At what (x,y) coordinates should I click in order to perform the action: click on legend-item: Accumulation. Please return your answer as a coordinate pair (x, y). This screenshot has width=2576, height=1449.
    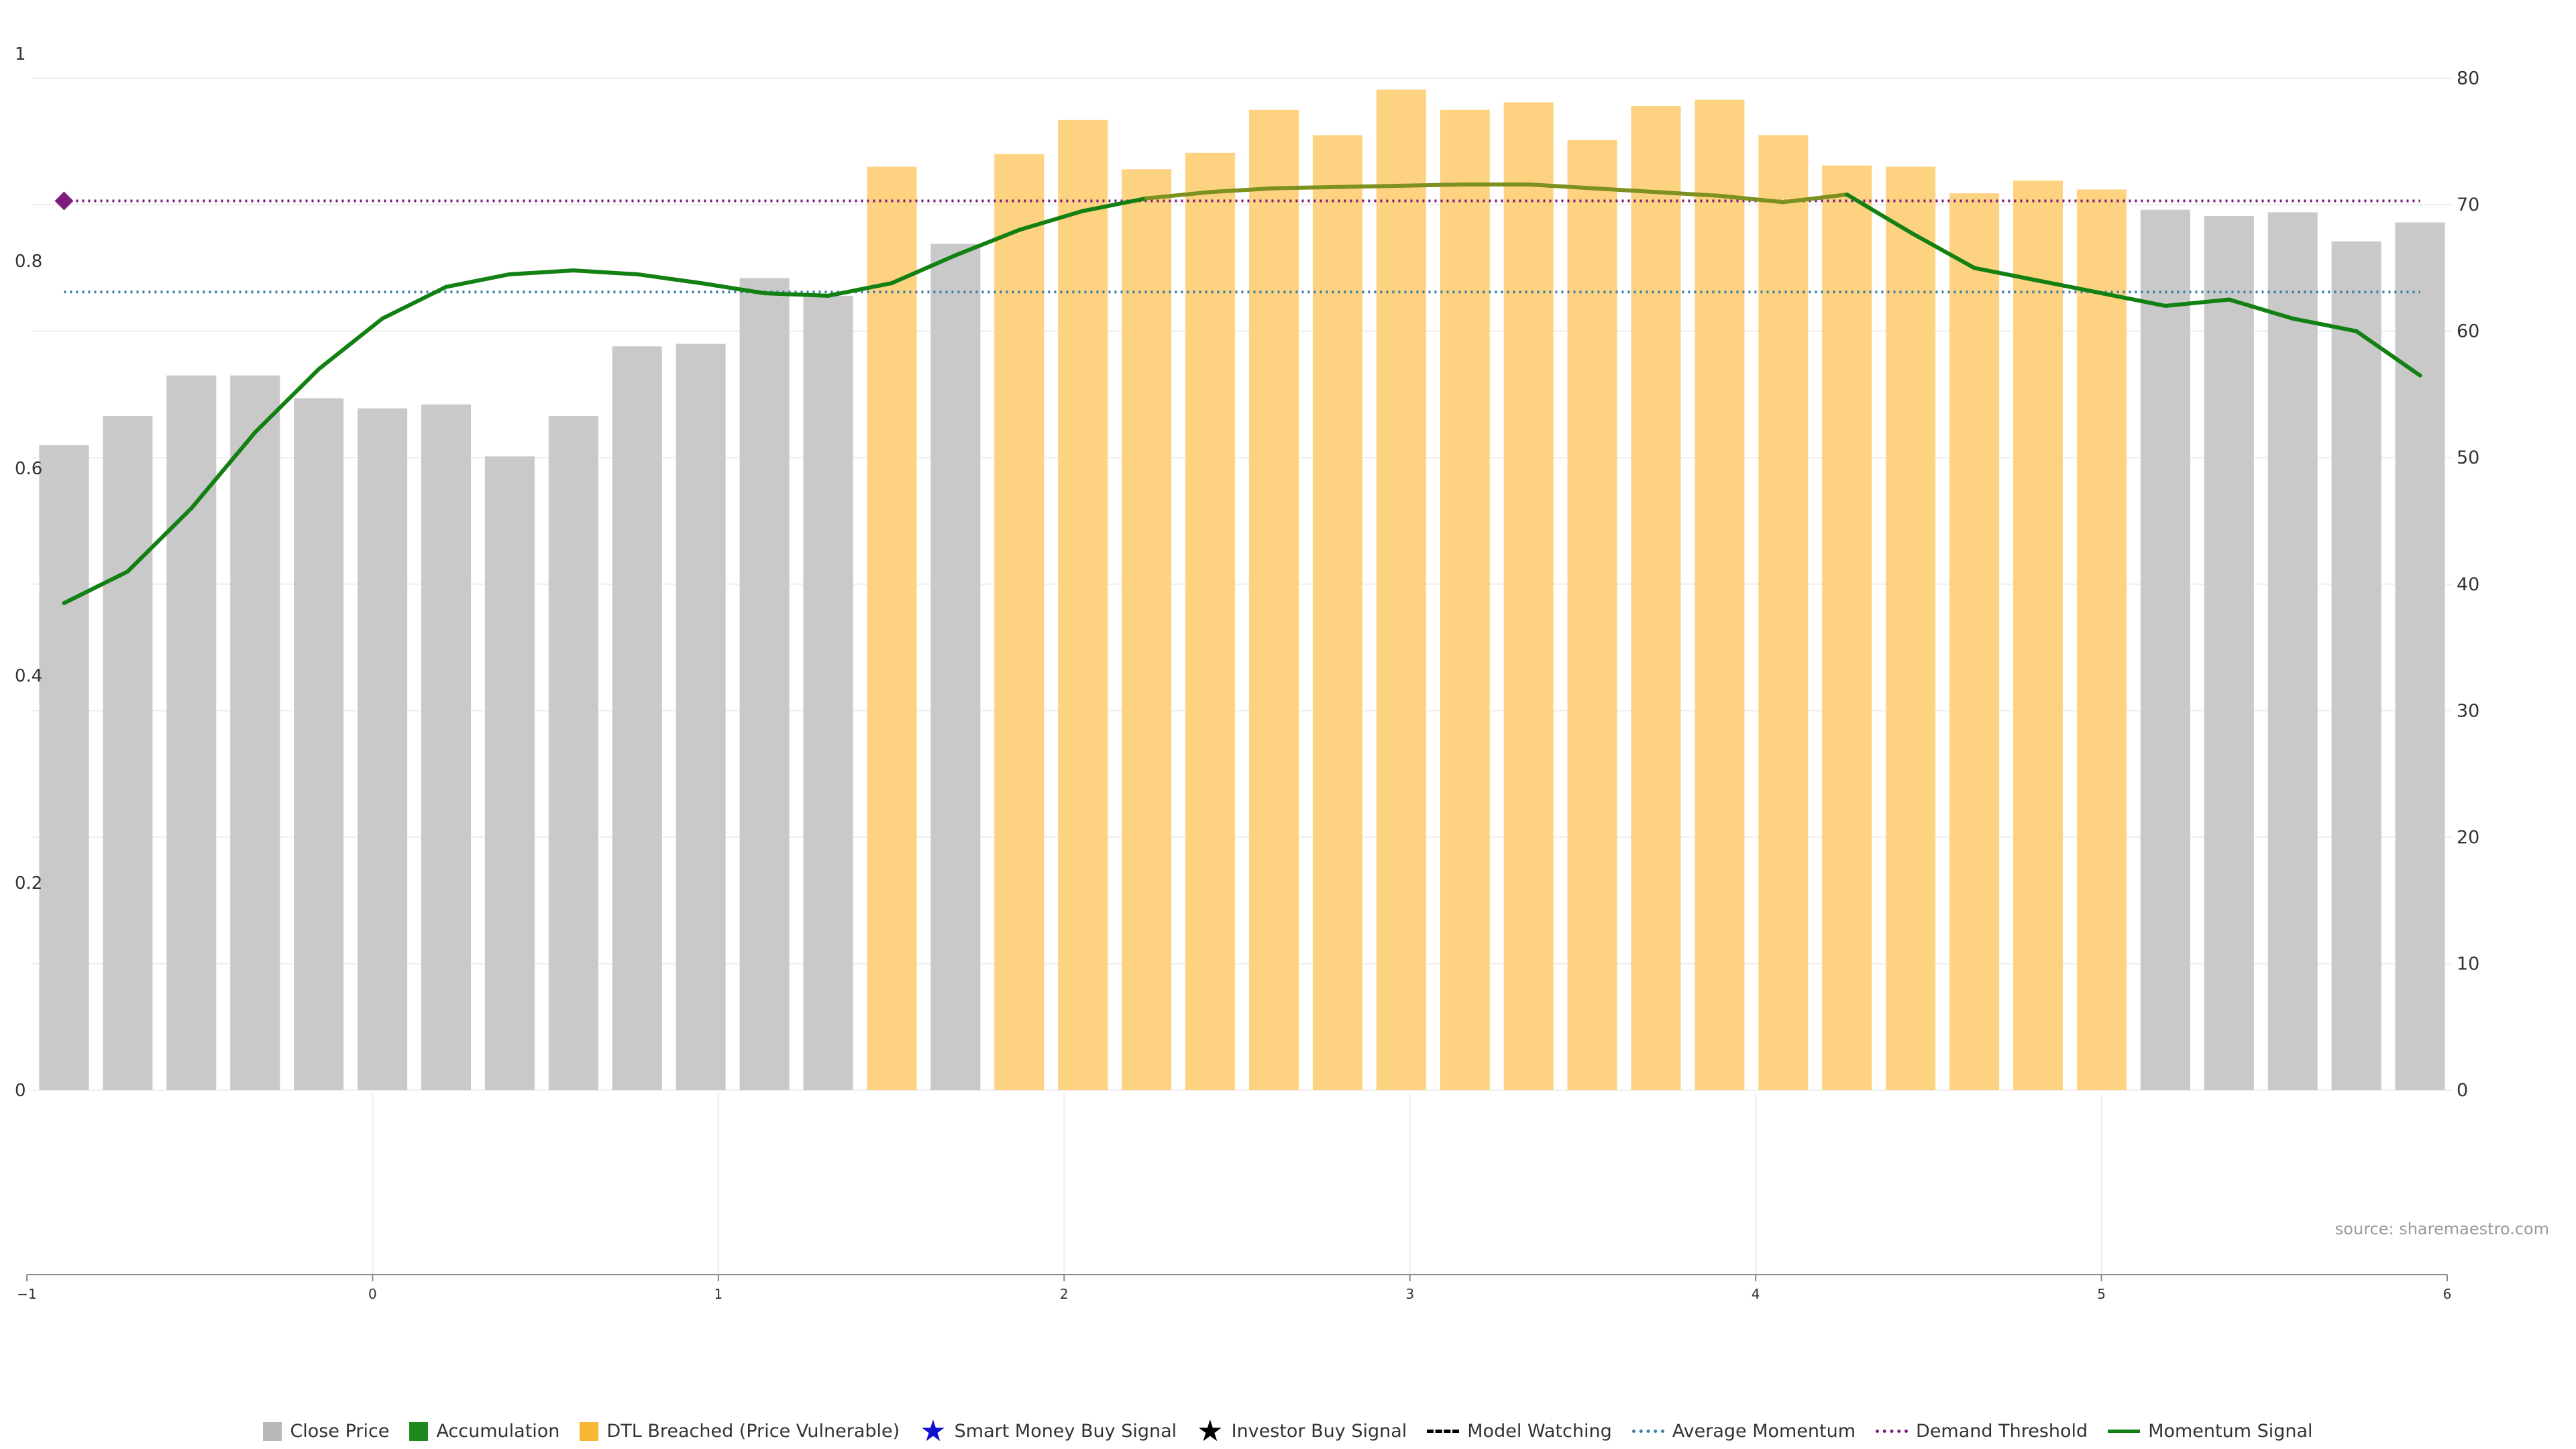
    Looking at the image, I should click on (484, 1431).